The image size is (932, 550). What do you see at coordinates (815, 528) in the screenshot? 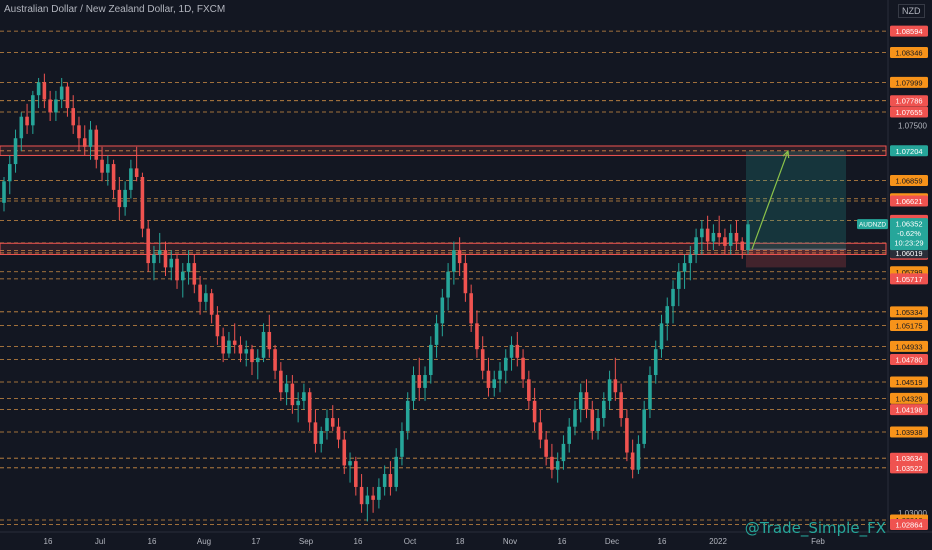
I see `watermark: @Trade_Simple_FX` at bounding box center [815, 528].